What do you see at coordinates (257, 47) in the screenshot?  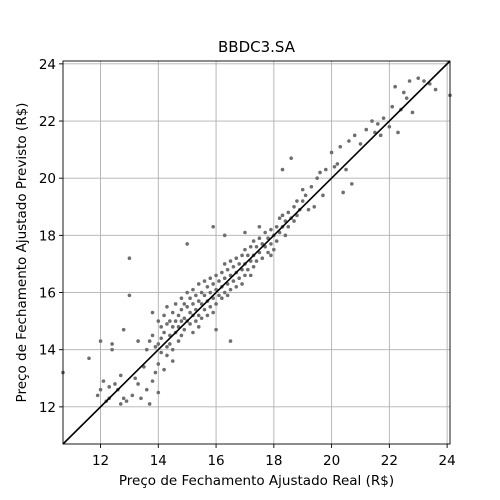 I see `chart-title: BBDC3.SA` at bounding box center [257, 47].